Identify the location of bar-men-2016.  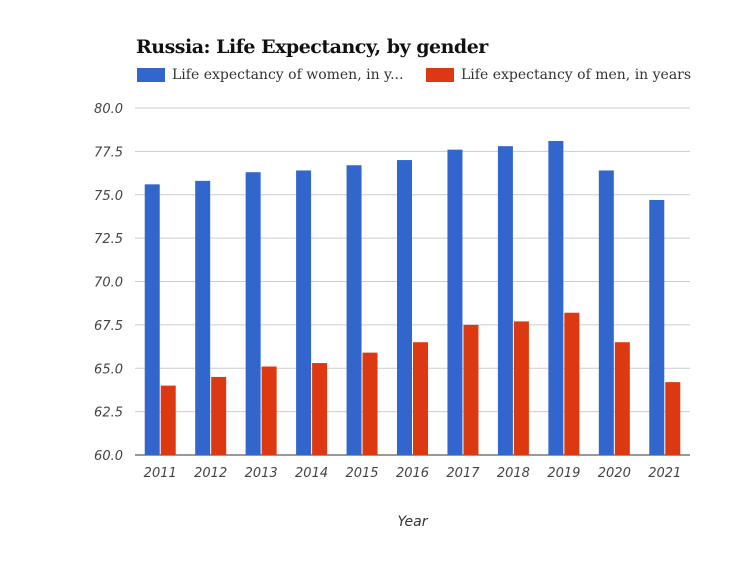
(420, 398).